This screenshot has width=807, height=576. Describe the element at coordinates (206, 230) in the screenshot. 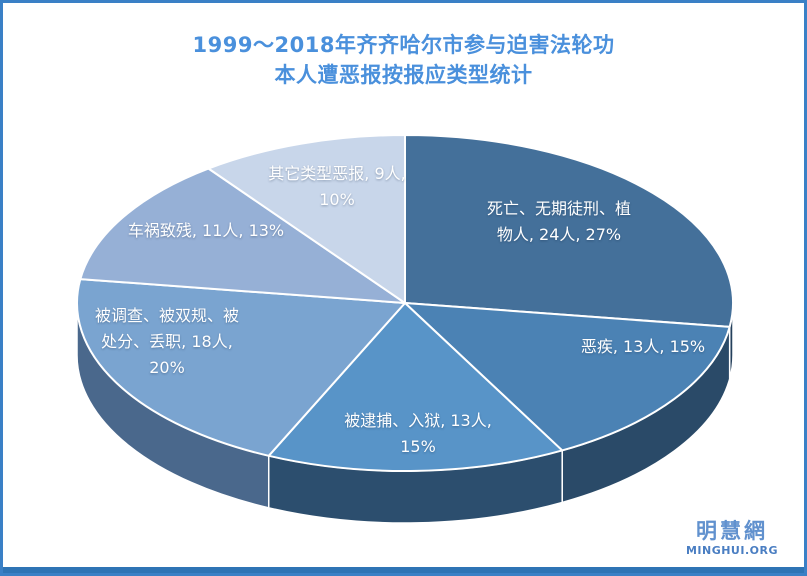

I see `pie-slice-label: 车祸致残, 11人, 13%` at that location.